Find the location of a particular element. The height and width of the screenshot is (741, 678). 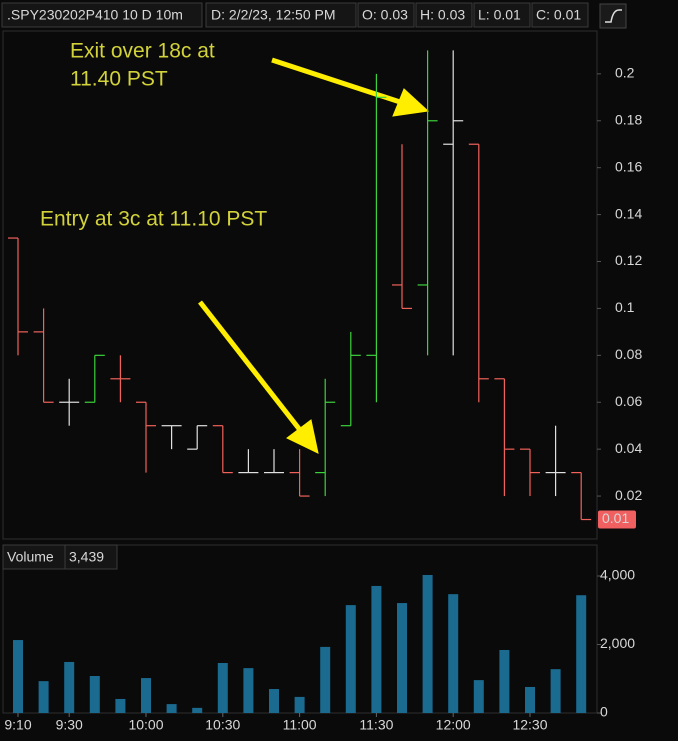

y-tick-label: 2,000 is located at coordinates (617, 643).